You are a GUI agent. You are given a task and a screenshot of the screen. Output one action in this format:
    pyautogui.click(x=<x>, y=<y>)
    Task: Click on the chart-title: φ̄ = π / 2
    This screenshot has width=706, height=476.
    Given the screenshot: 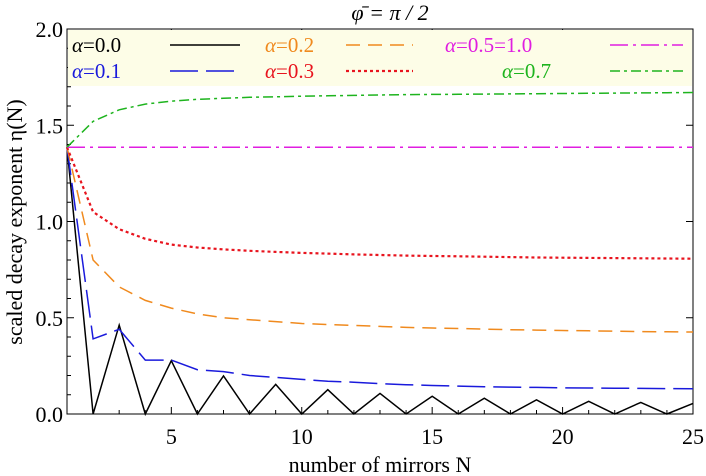 What is the action you would take?
    pyautogui.click(x=389, y=12)
    